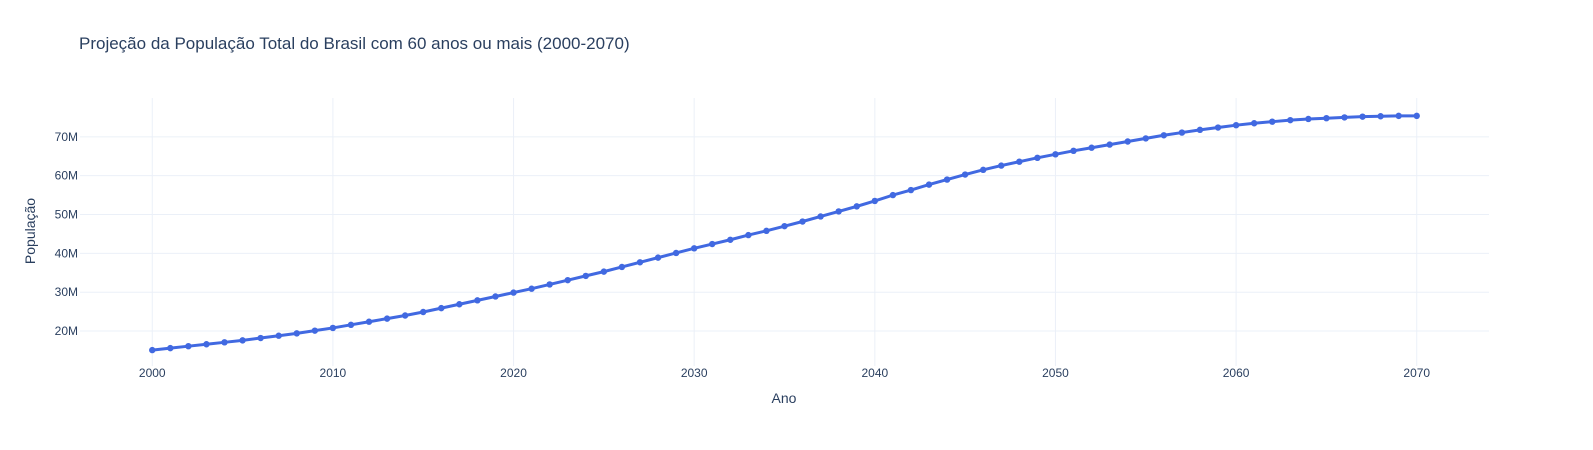 This screenshot has width=1593, height=450. What do you see at coordinates (152, 373) in the screenshot?
I see `x-tick-label: 2000` at bounding box center [152, 373].